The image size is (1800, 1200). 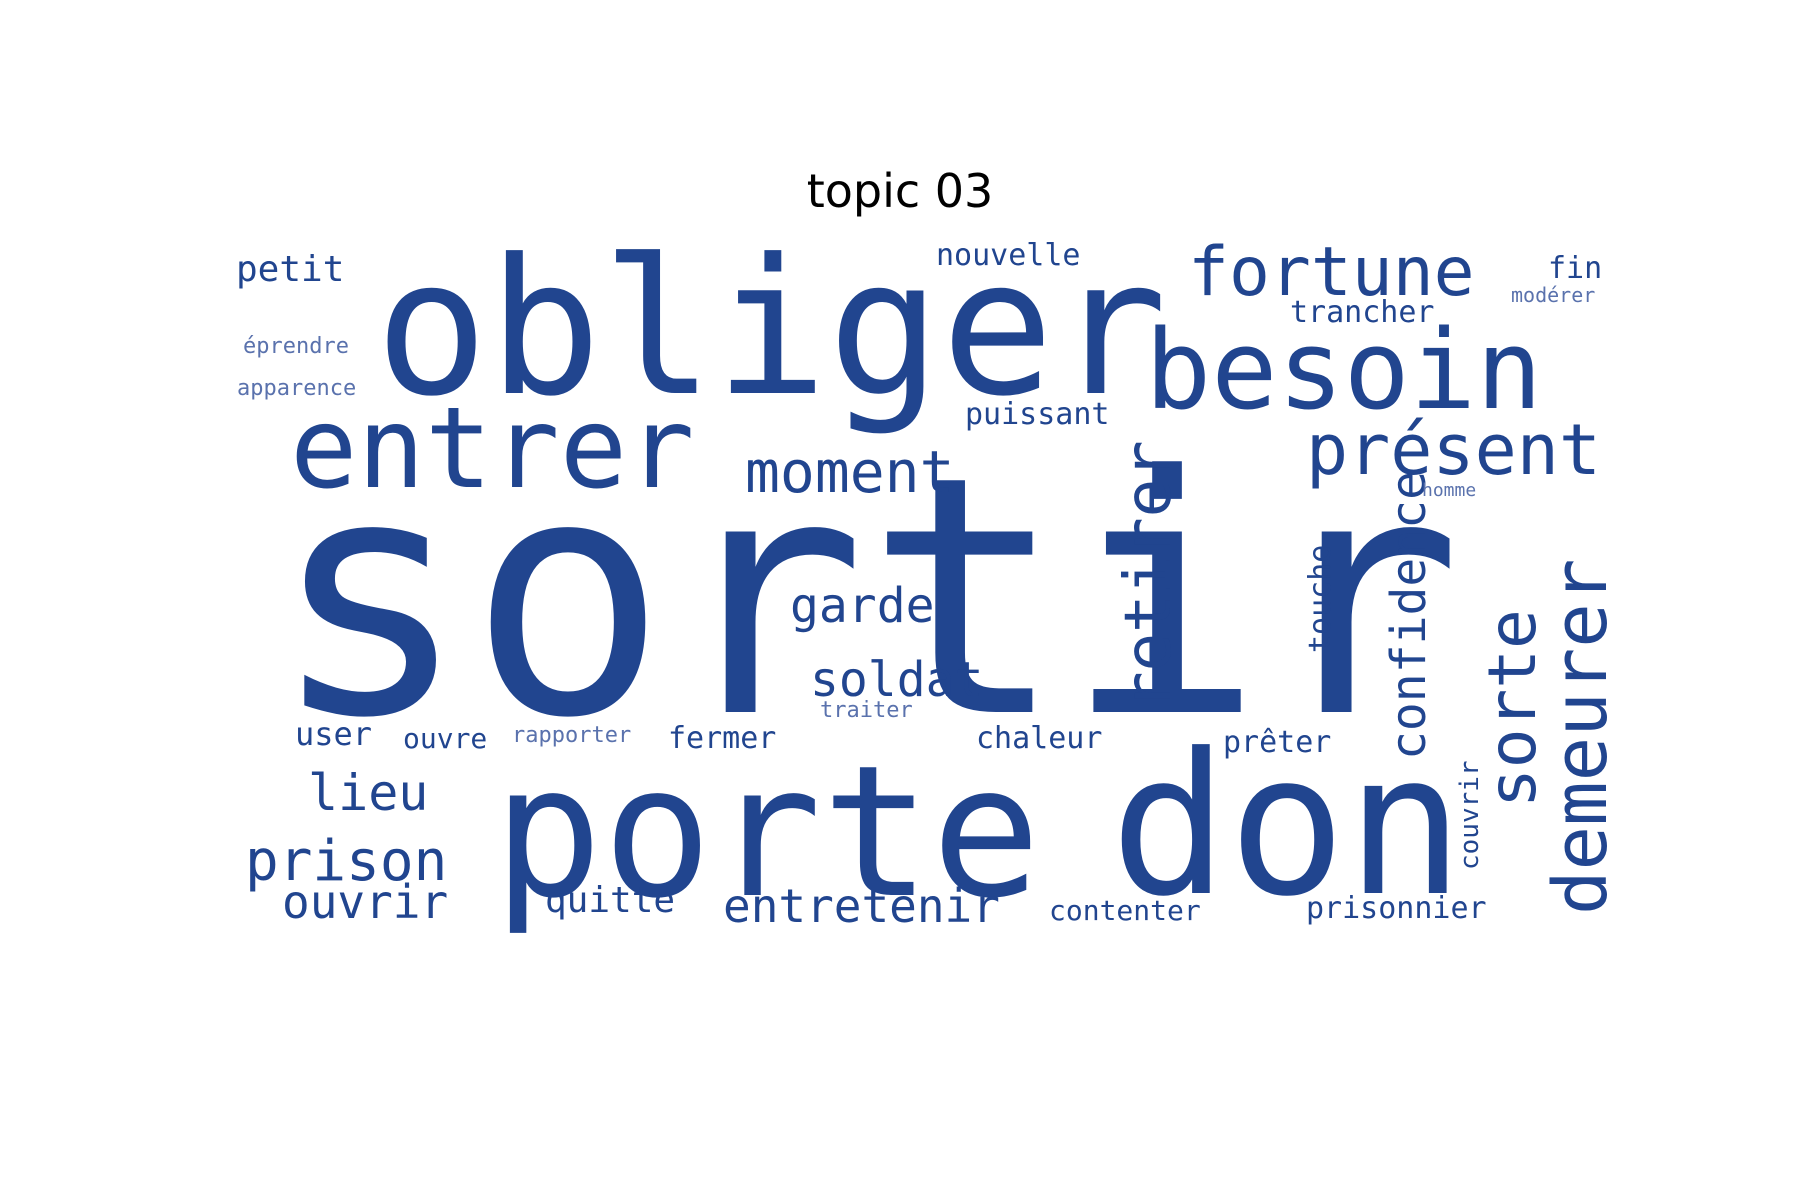 I want to click on word-prêter: prêter, so click(x=1277, y=742).